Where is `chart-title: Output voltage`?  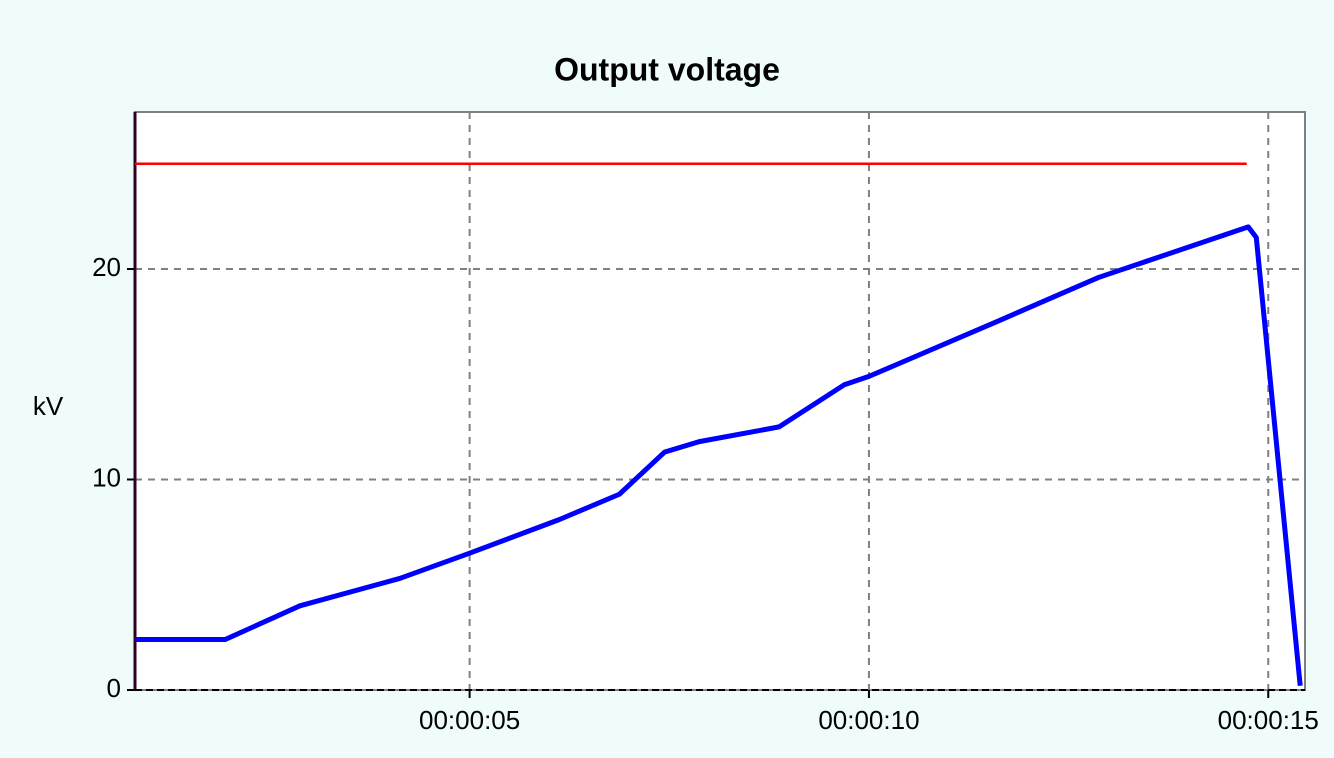
chart-title: Output voltage is located at coordinates (667, 69).